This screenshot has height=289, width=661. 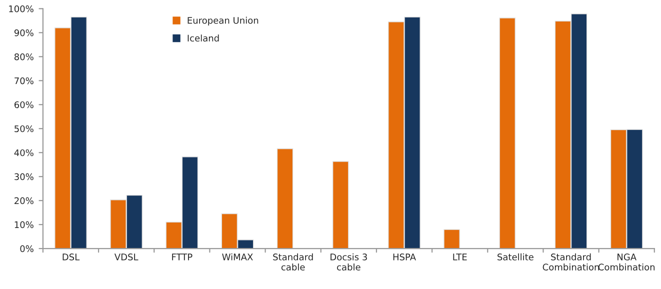 I want to click on y-tick-label: 40%, so click(x=24, y=152).